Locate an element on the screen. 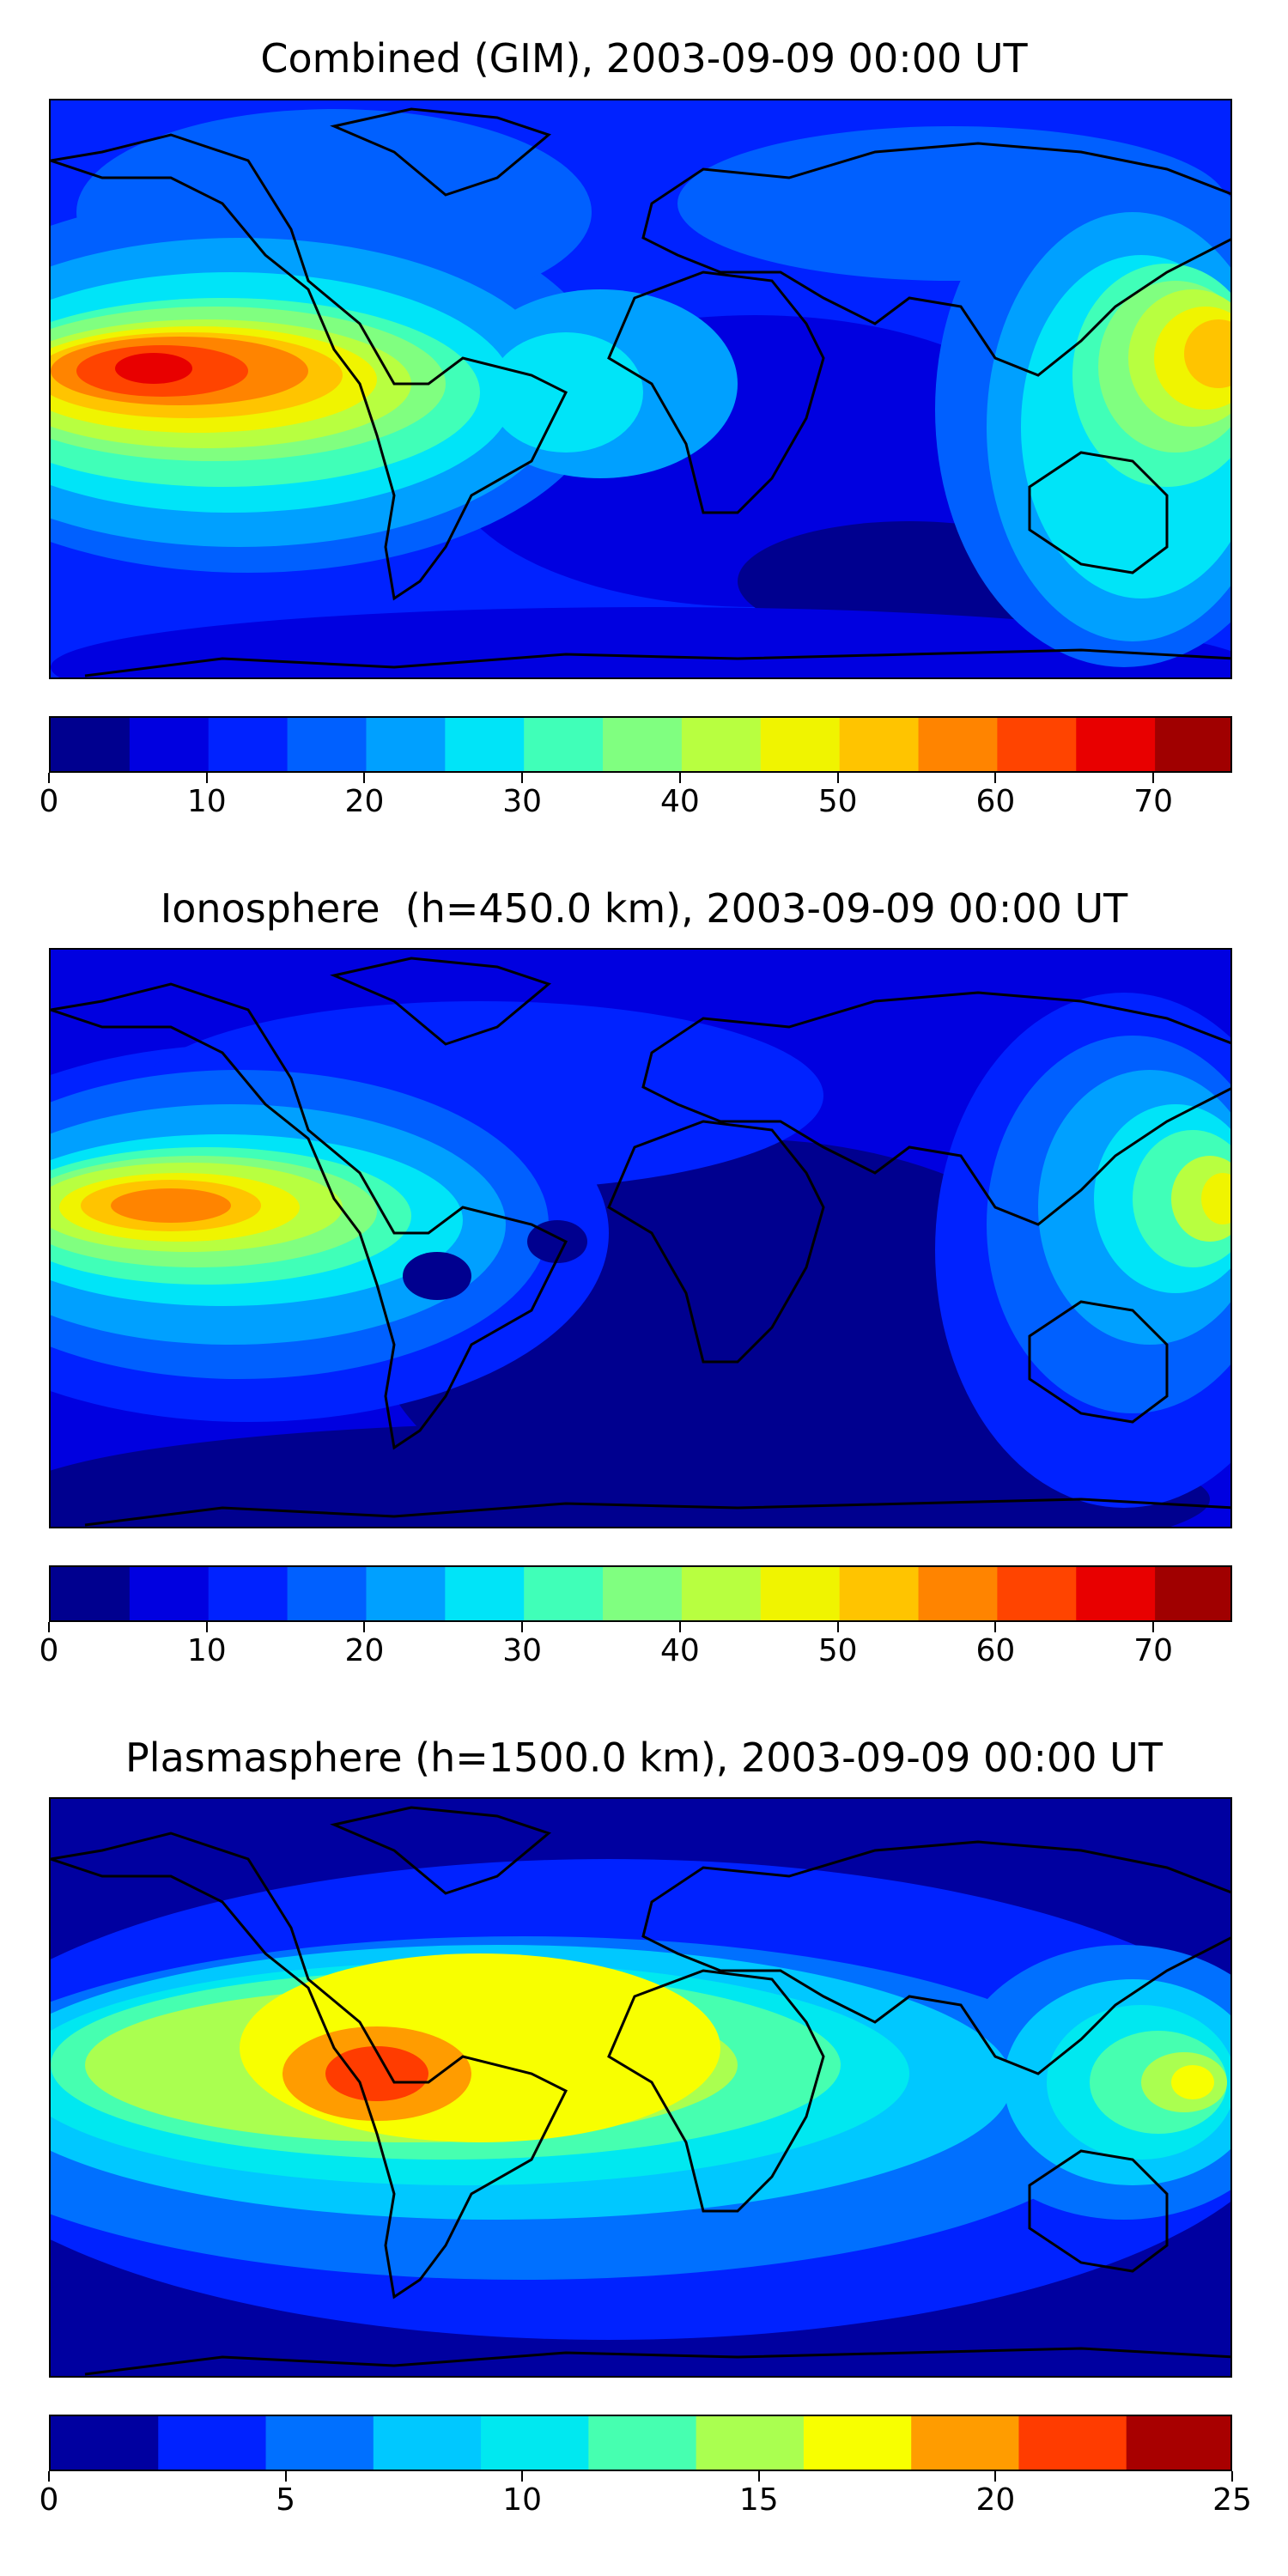 This screenshot has height=2576, width=1288. colorbar-tick-label: 15 is located at coordinates (759, 2500).